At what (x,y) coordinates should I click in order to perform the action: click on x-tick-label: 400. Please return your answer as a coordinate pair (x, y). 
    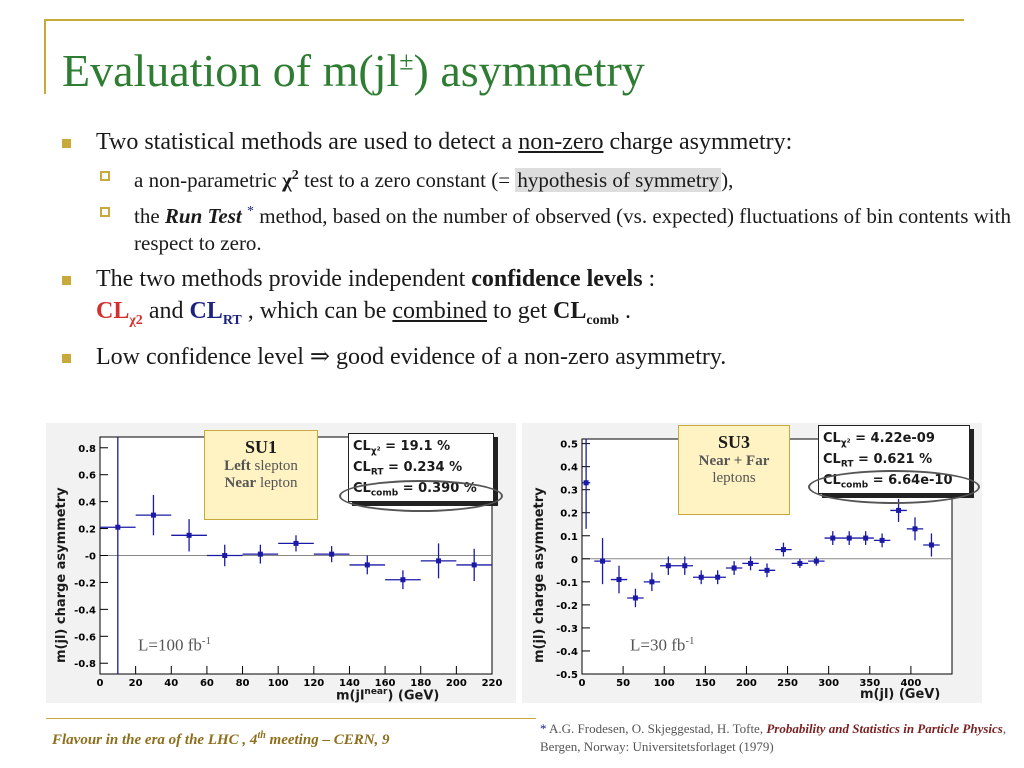
    Looking at the image, I should click on (910, 683).